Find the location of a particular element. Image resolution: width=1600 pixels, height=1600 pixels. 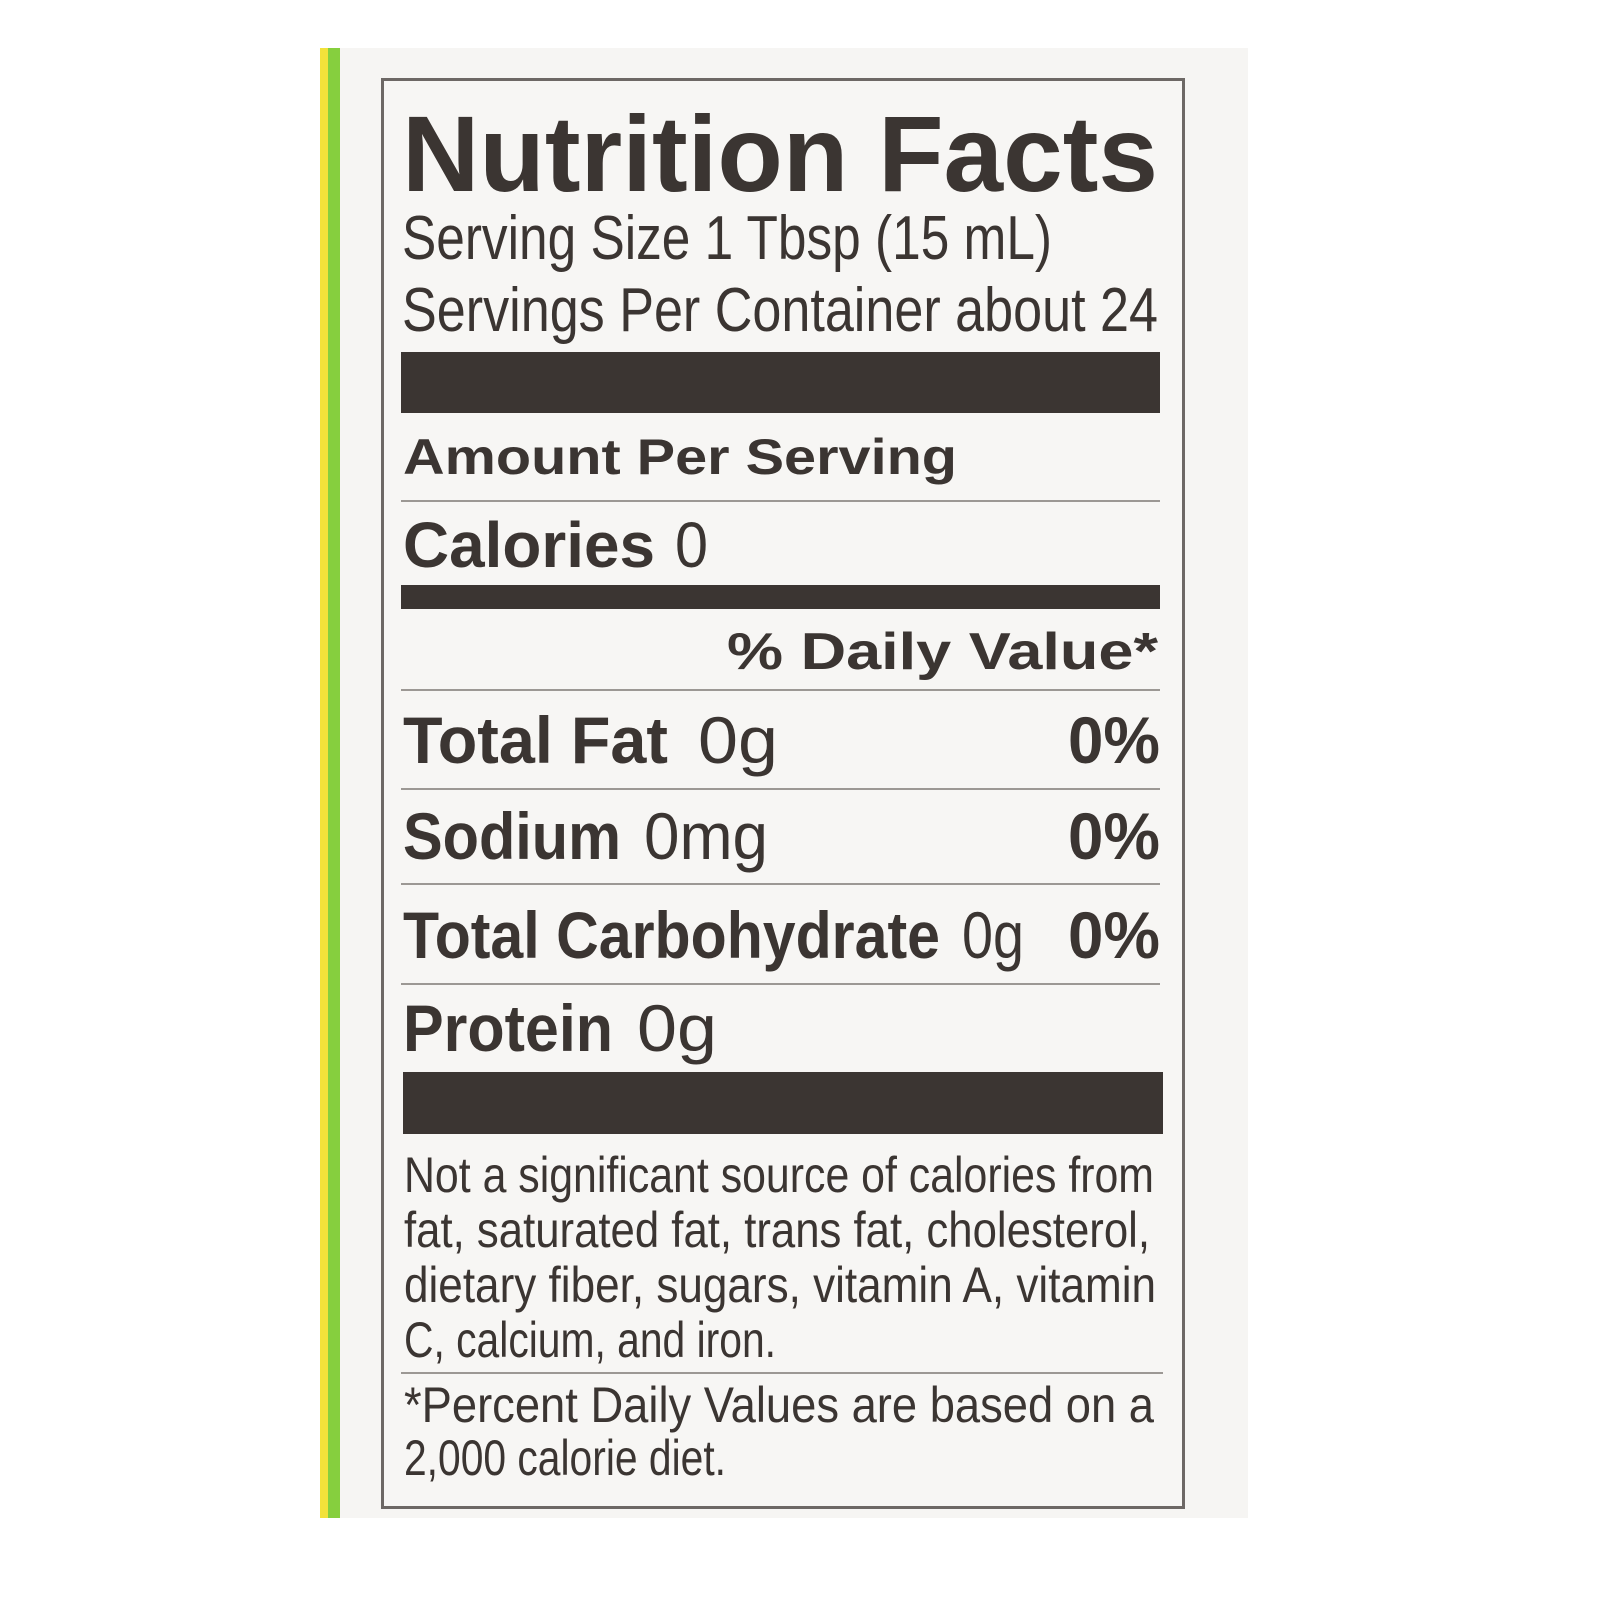

nutrient-amount: 0mg is located at coordinates (706, 836).